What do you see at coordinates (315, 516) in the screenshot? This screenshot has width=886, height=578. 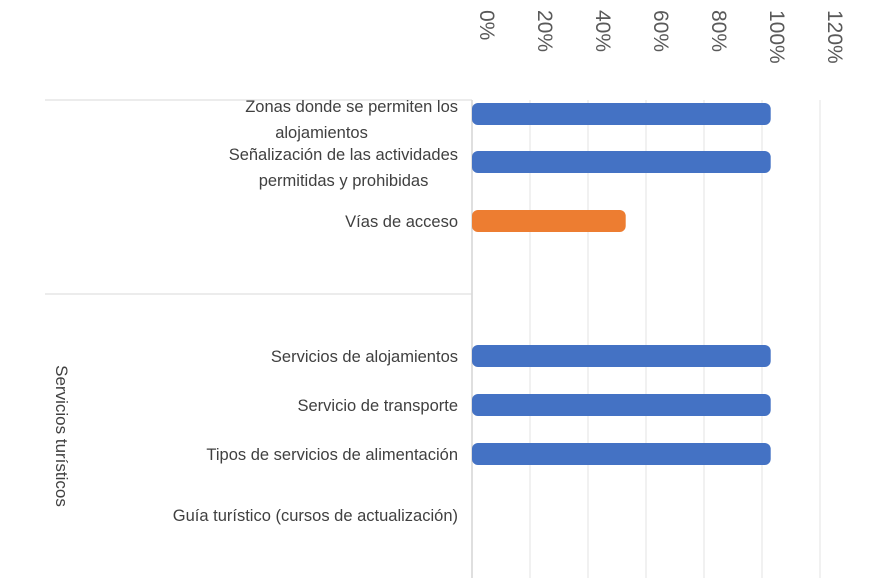 I see `category-label: Guía turístico (cursos de actualización)` at bounding box center [315, 516].